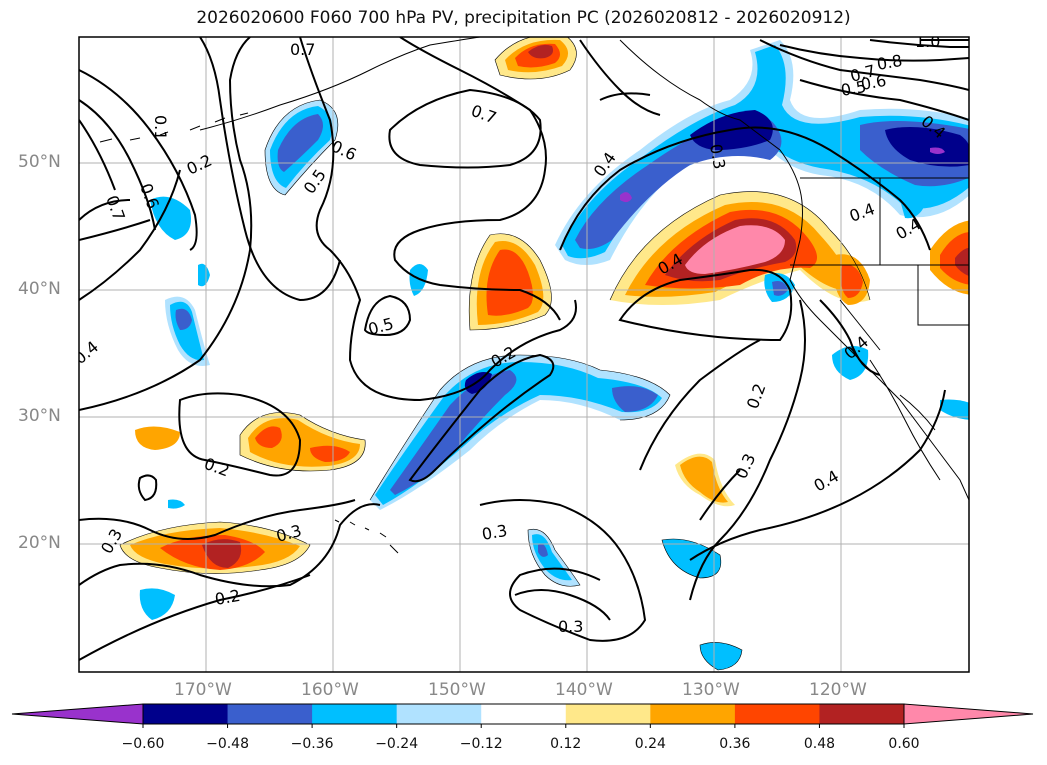  Describe the element at coordinates (143, 744) in the screenshot. I see `colorbar-tick-label: −0.60` at that location.